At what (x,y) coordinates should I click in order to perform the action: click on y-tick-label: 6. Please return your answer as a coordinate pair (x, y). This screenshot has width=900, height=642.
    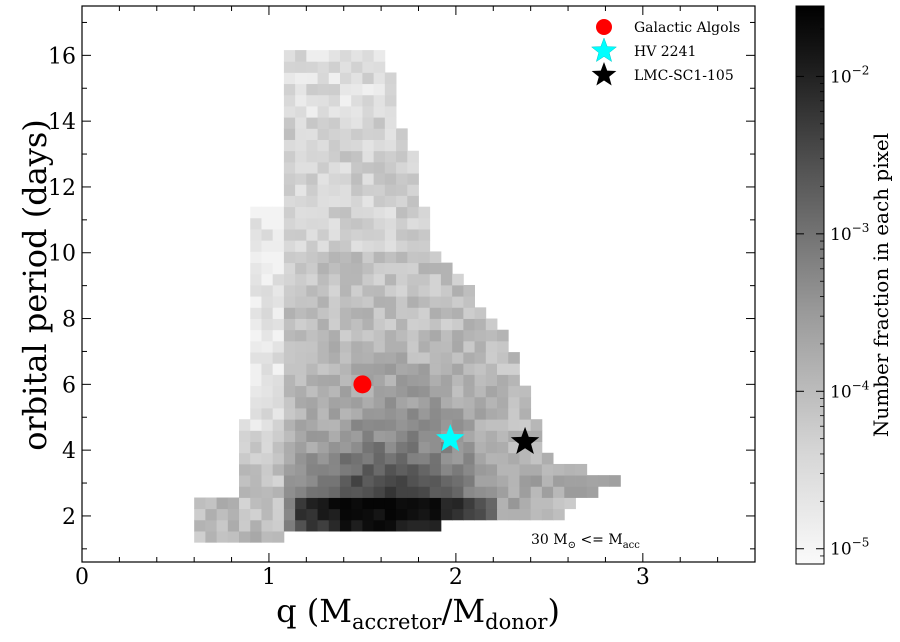
    Looking at the image, I should click on (69, 385).